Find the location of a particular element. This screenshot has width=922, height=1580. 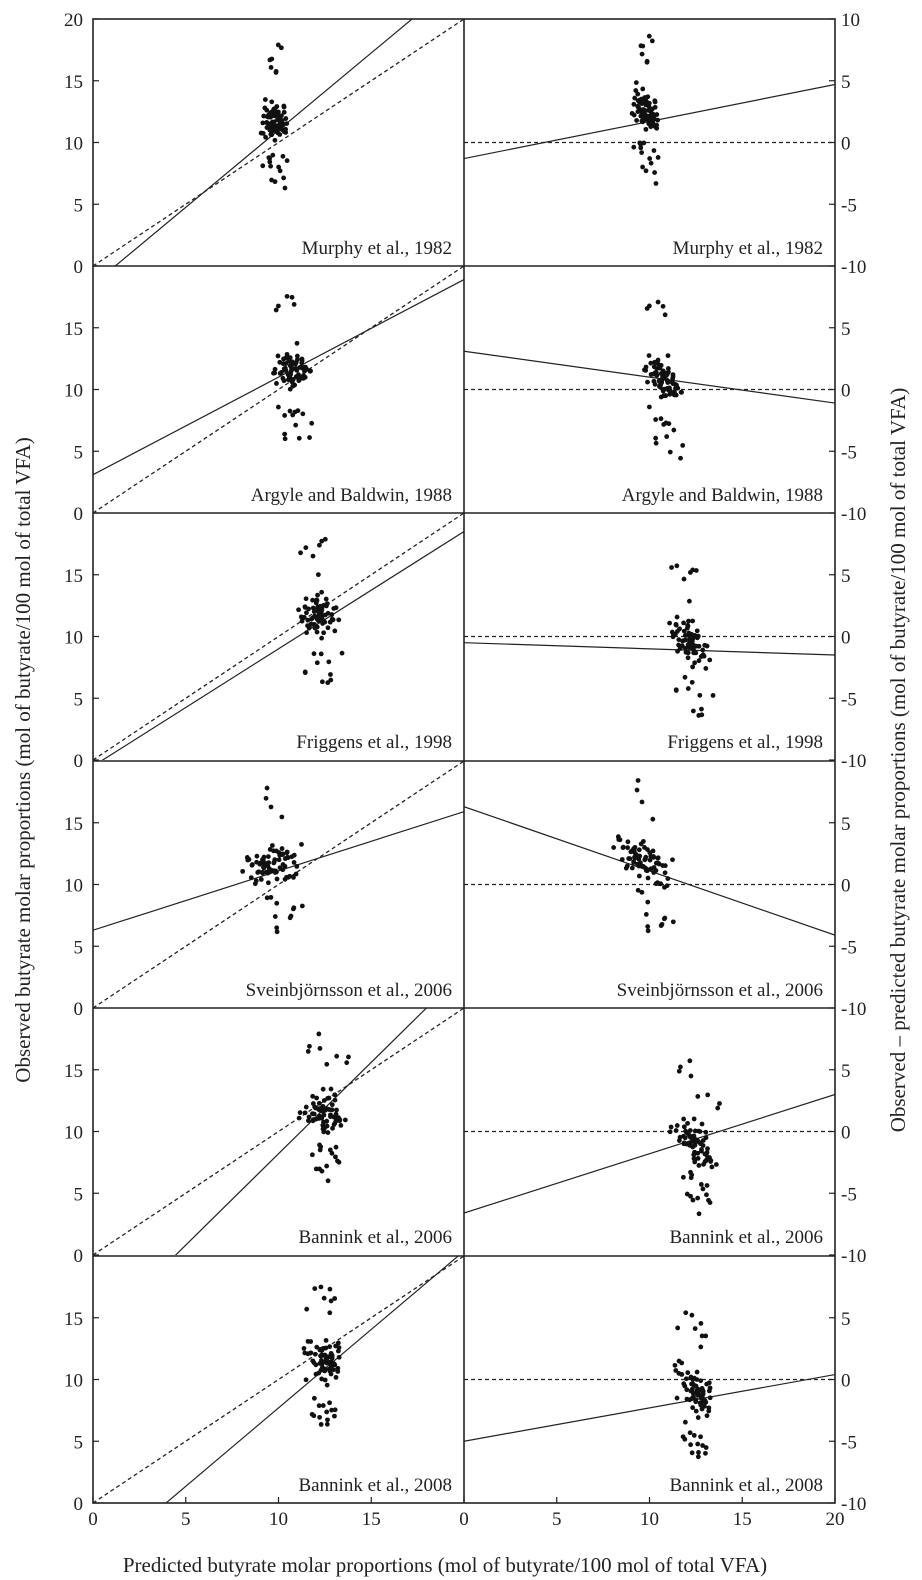

x-tick-label-left: 5 is located at coordinates (186, 1519).